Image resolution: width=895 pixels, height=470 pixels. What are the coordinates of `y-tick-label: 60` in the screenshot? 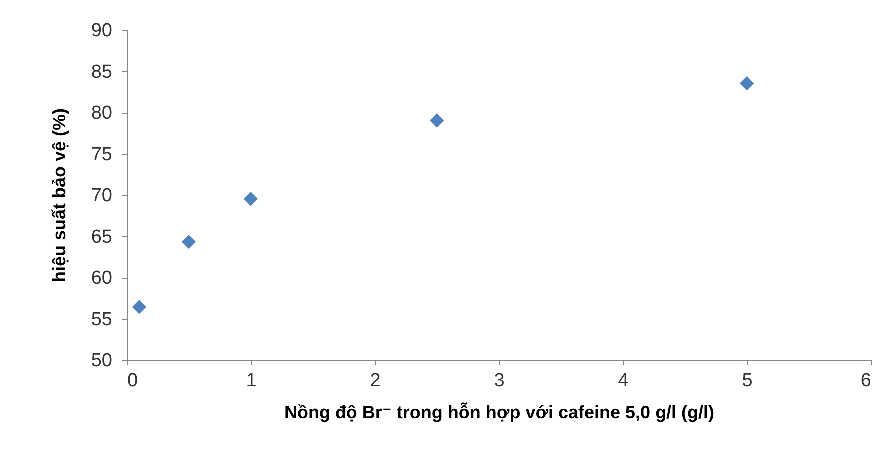 It's located at (101, 278).